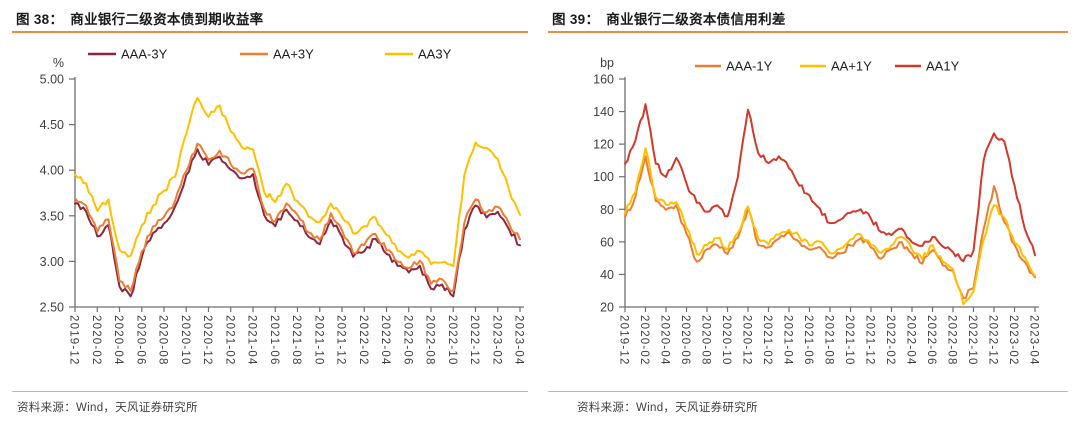 The width and height of the screenshot is (1080, 429). I want to click on figure-39-title-row: 图 39： 商业银行二级资本债信用利差, so click(808, 18).